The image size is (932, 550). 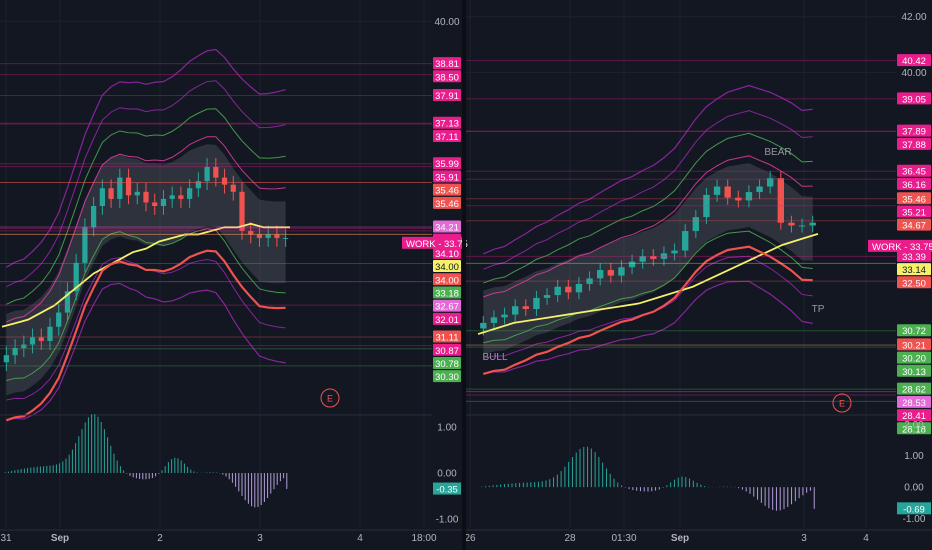 What do you see at coordinates (914, 331) in the screenshot?
I see `price-label-text: 30.72` at bounding box center [914, 331].